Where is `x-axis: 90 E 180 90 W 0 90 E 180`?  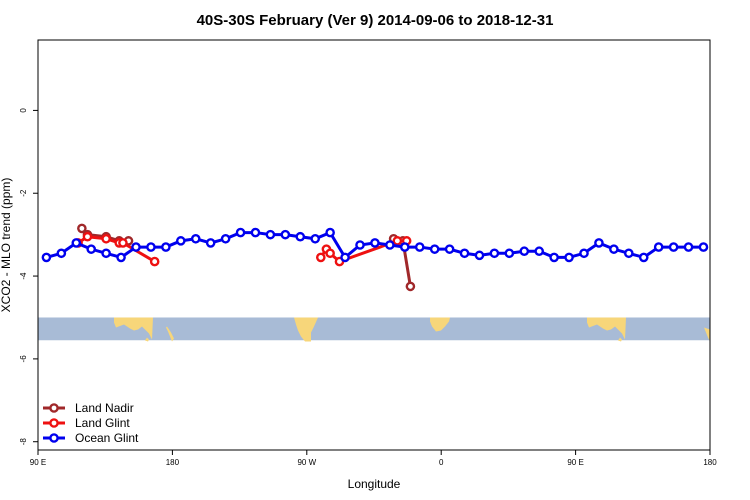
x-axis: 90 E 180 90 W 0 90 E 180 is located at coordinates (373, 458).